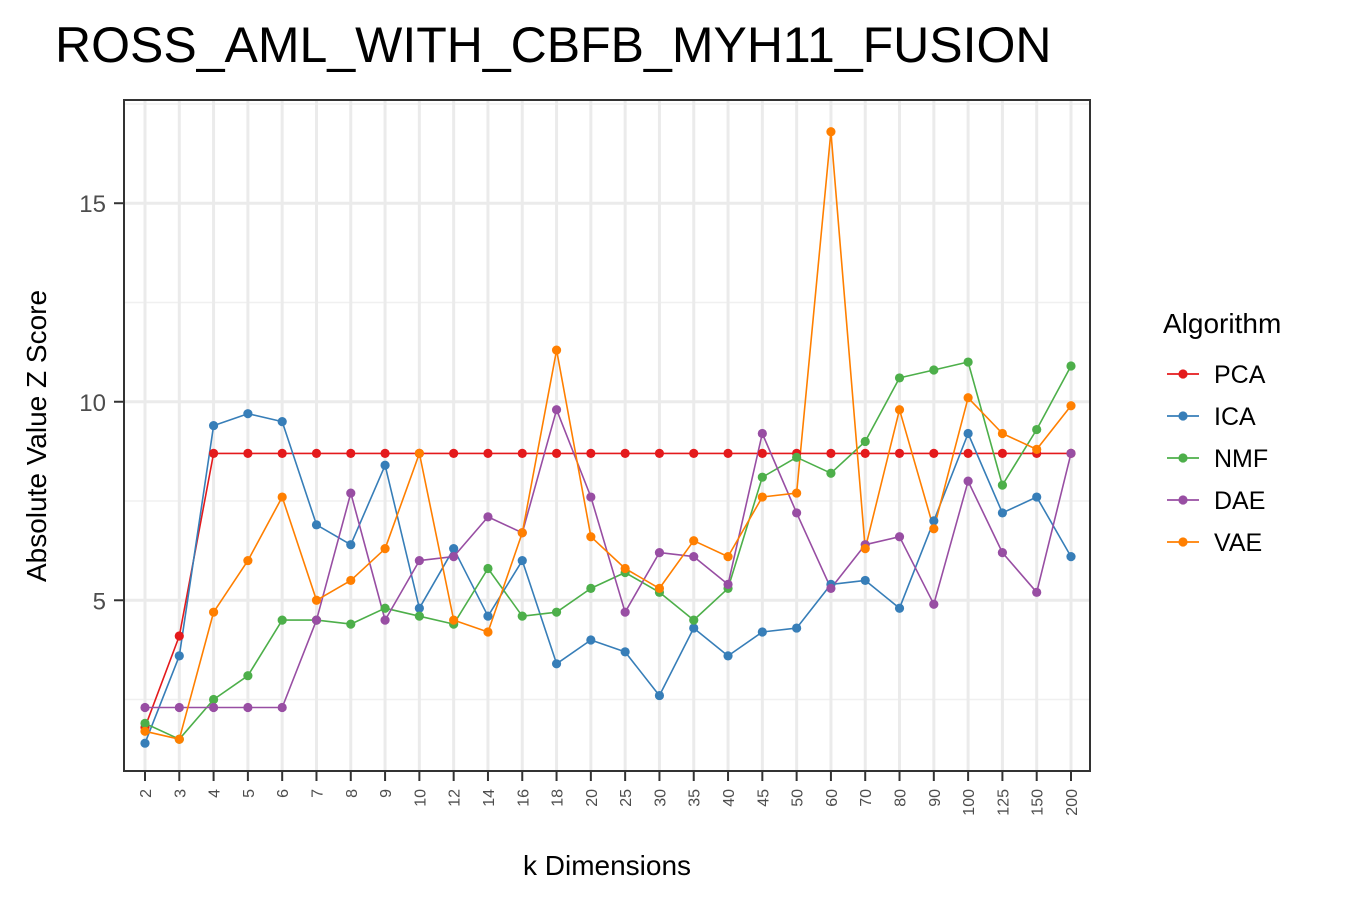  What do you see at coordinates (798, 798) in the screenshot?
I see `x-tick-label: 50` at bounding box center [798, 798].